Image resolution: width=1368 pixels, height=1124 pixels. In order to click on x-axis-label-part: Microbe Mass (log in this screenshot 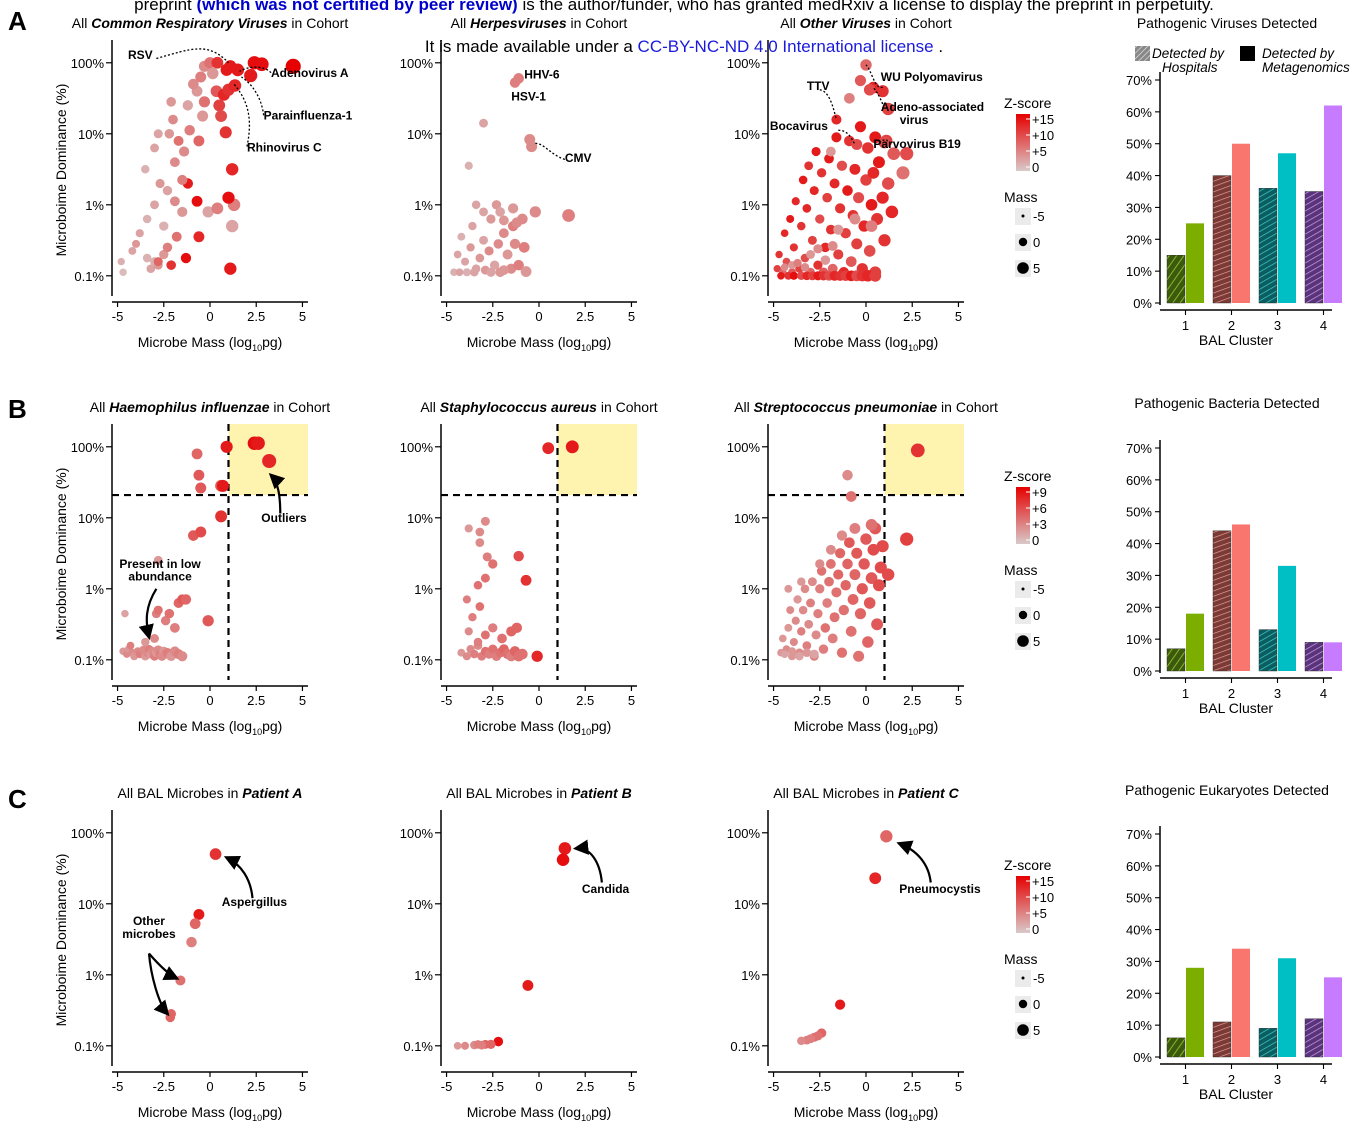, I will do `click(195, 342)`.